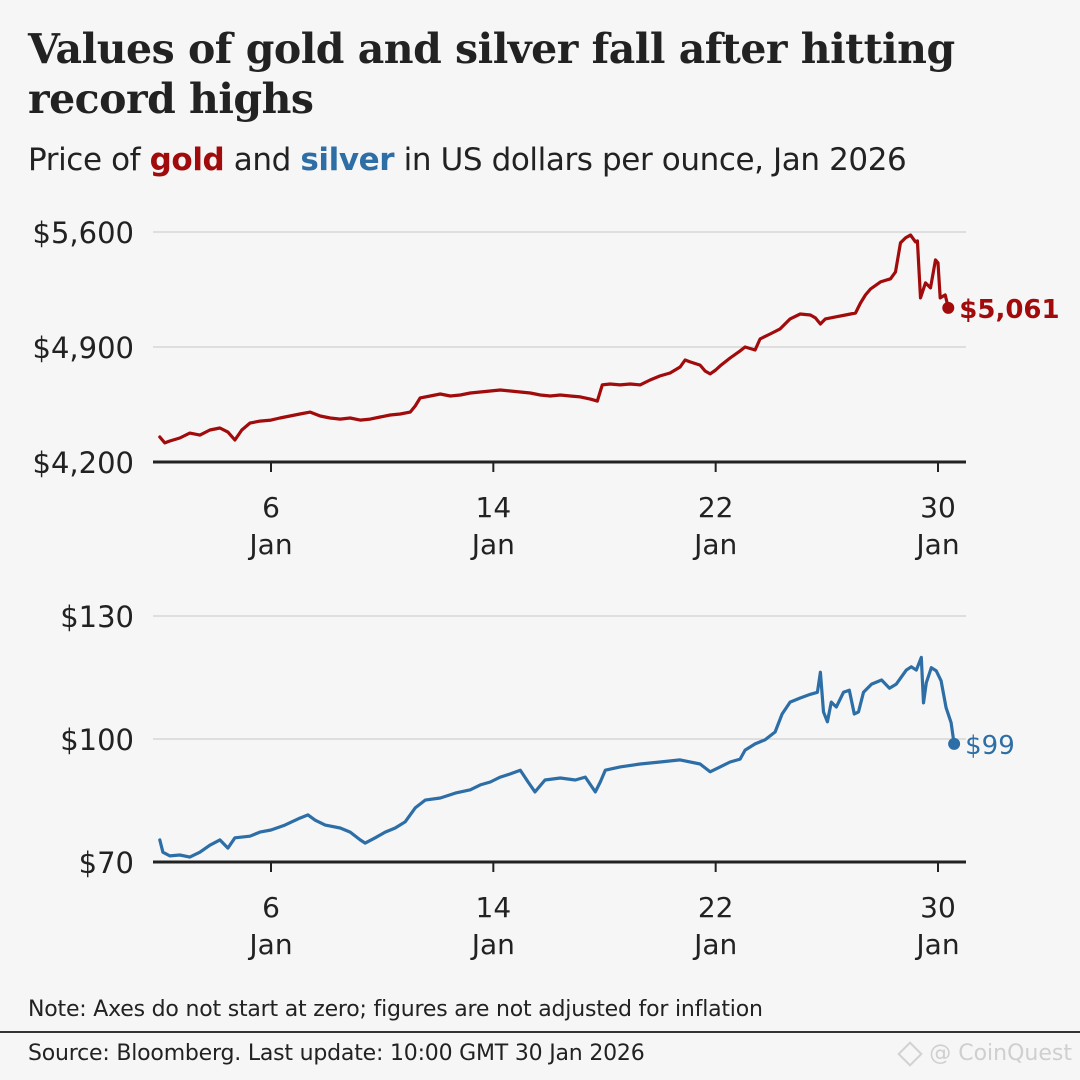 The height and width of the screenshot is (1080, 1080). Describe the element at coordinates (650, 160) in the screenshot. I see `subtitle-suffix: in US dollars per ounce, Jan 2026` at that location.